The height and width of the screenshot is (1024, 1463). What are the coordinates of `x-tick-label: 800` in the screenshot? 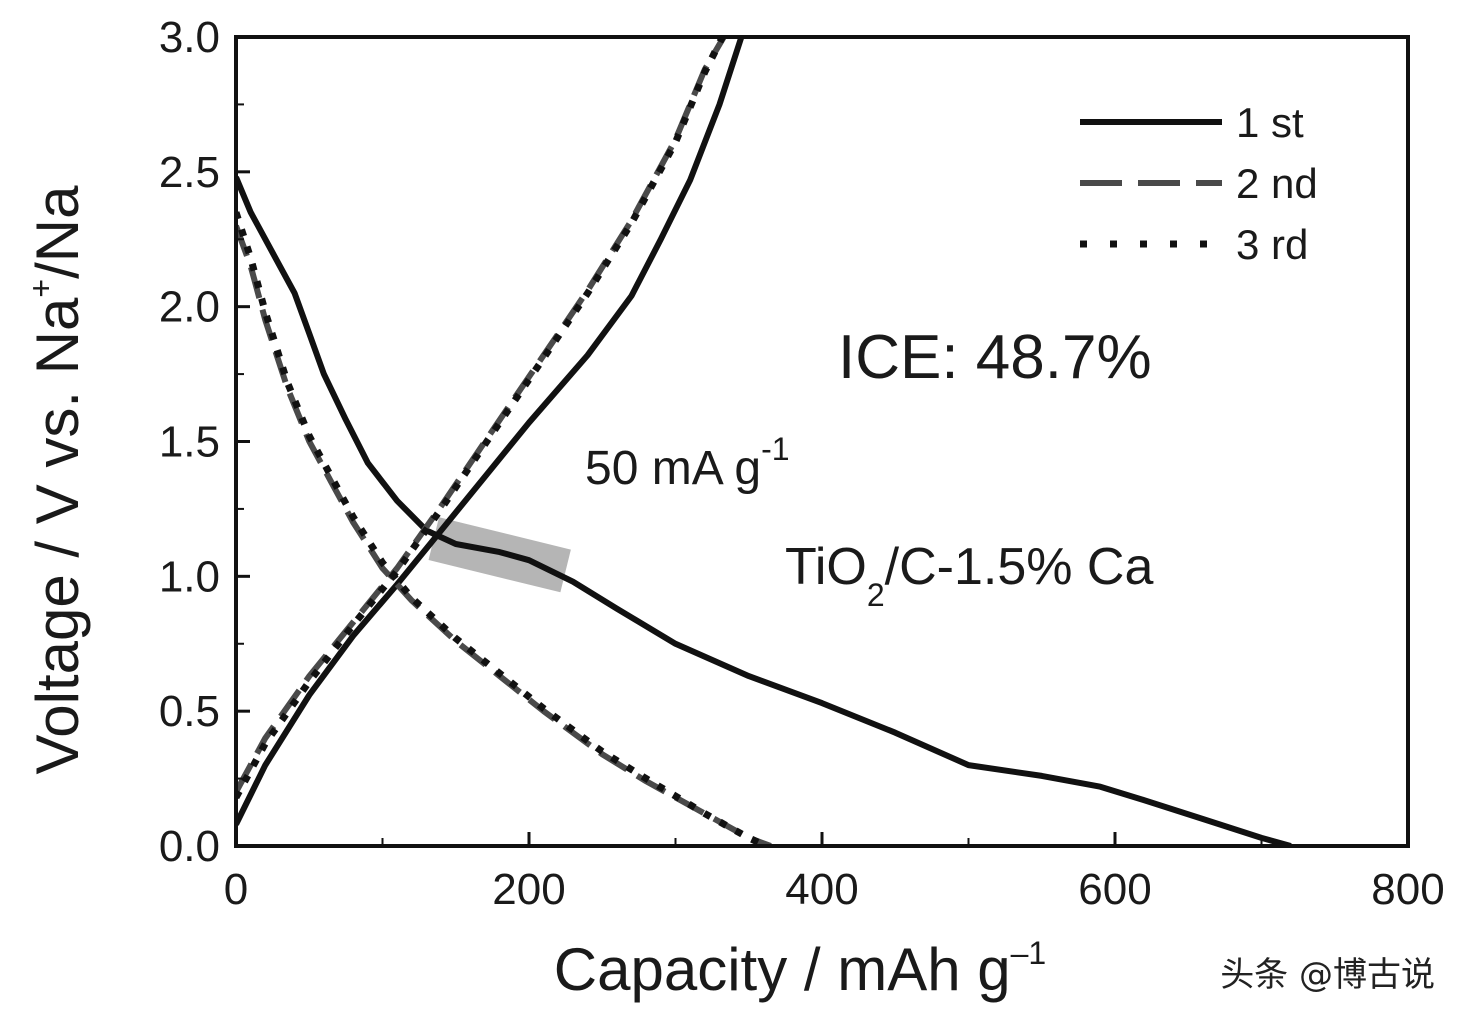 It's located at (1407, 889).